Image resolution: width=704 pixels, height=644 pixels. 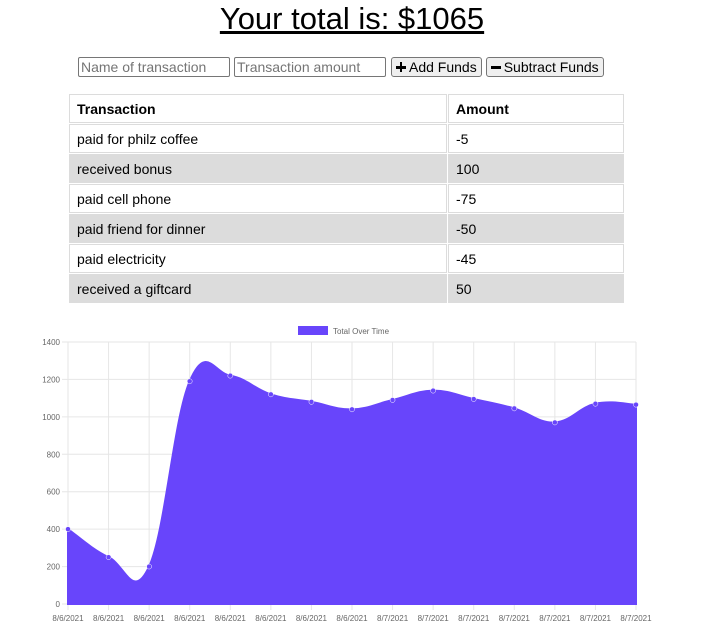 I want to click on transaction-amount-cell: -5, so click(x=536, y=138).